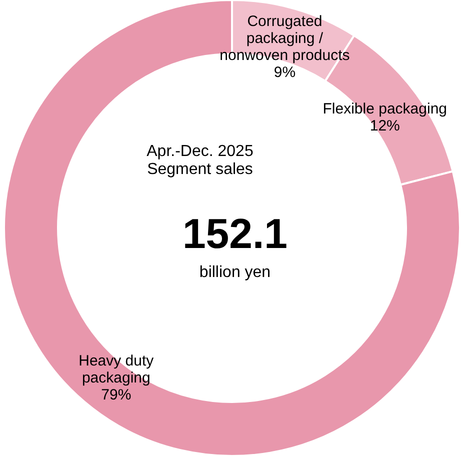  What do you see at coordinates (285, 71) in the screenshot?
I see `data-label: 9%` at bounding box center [285, 71].